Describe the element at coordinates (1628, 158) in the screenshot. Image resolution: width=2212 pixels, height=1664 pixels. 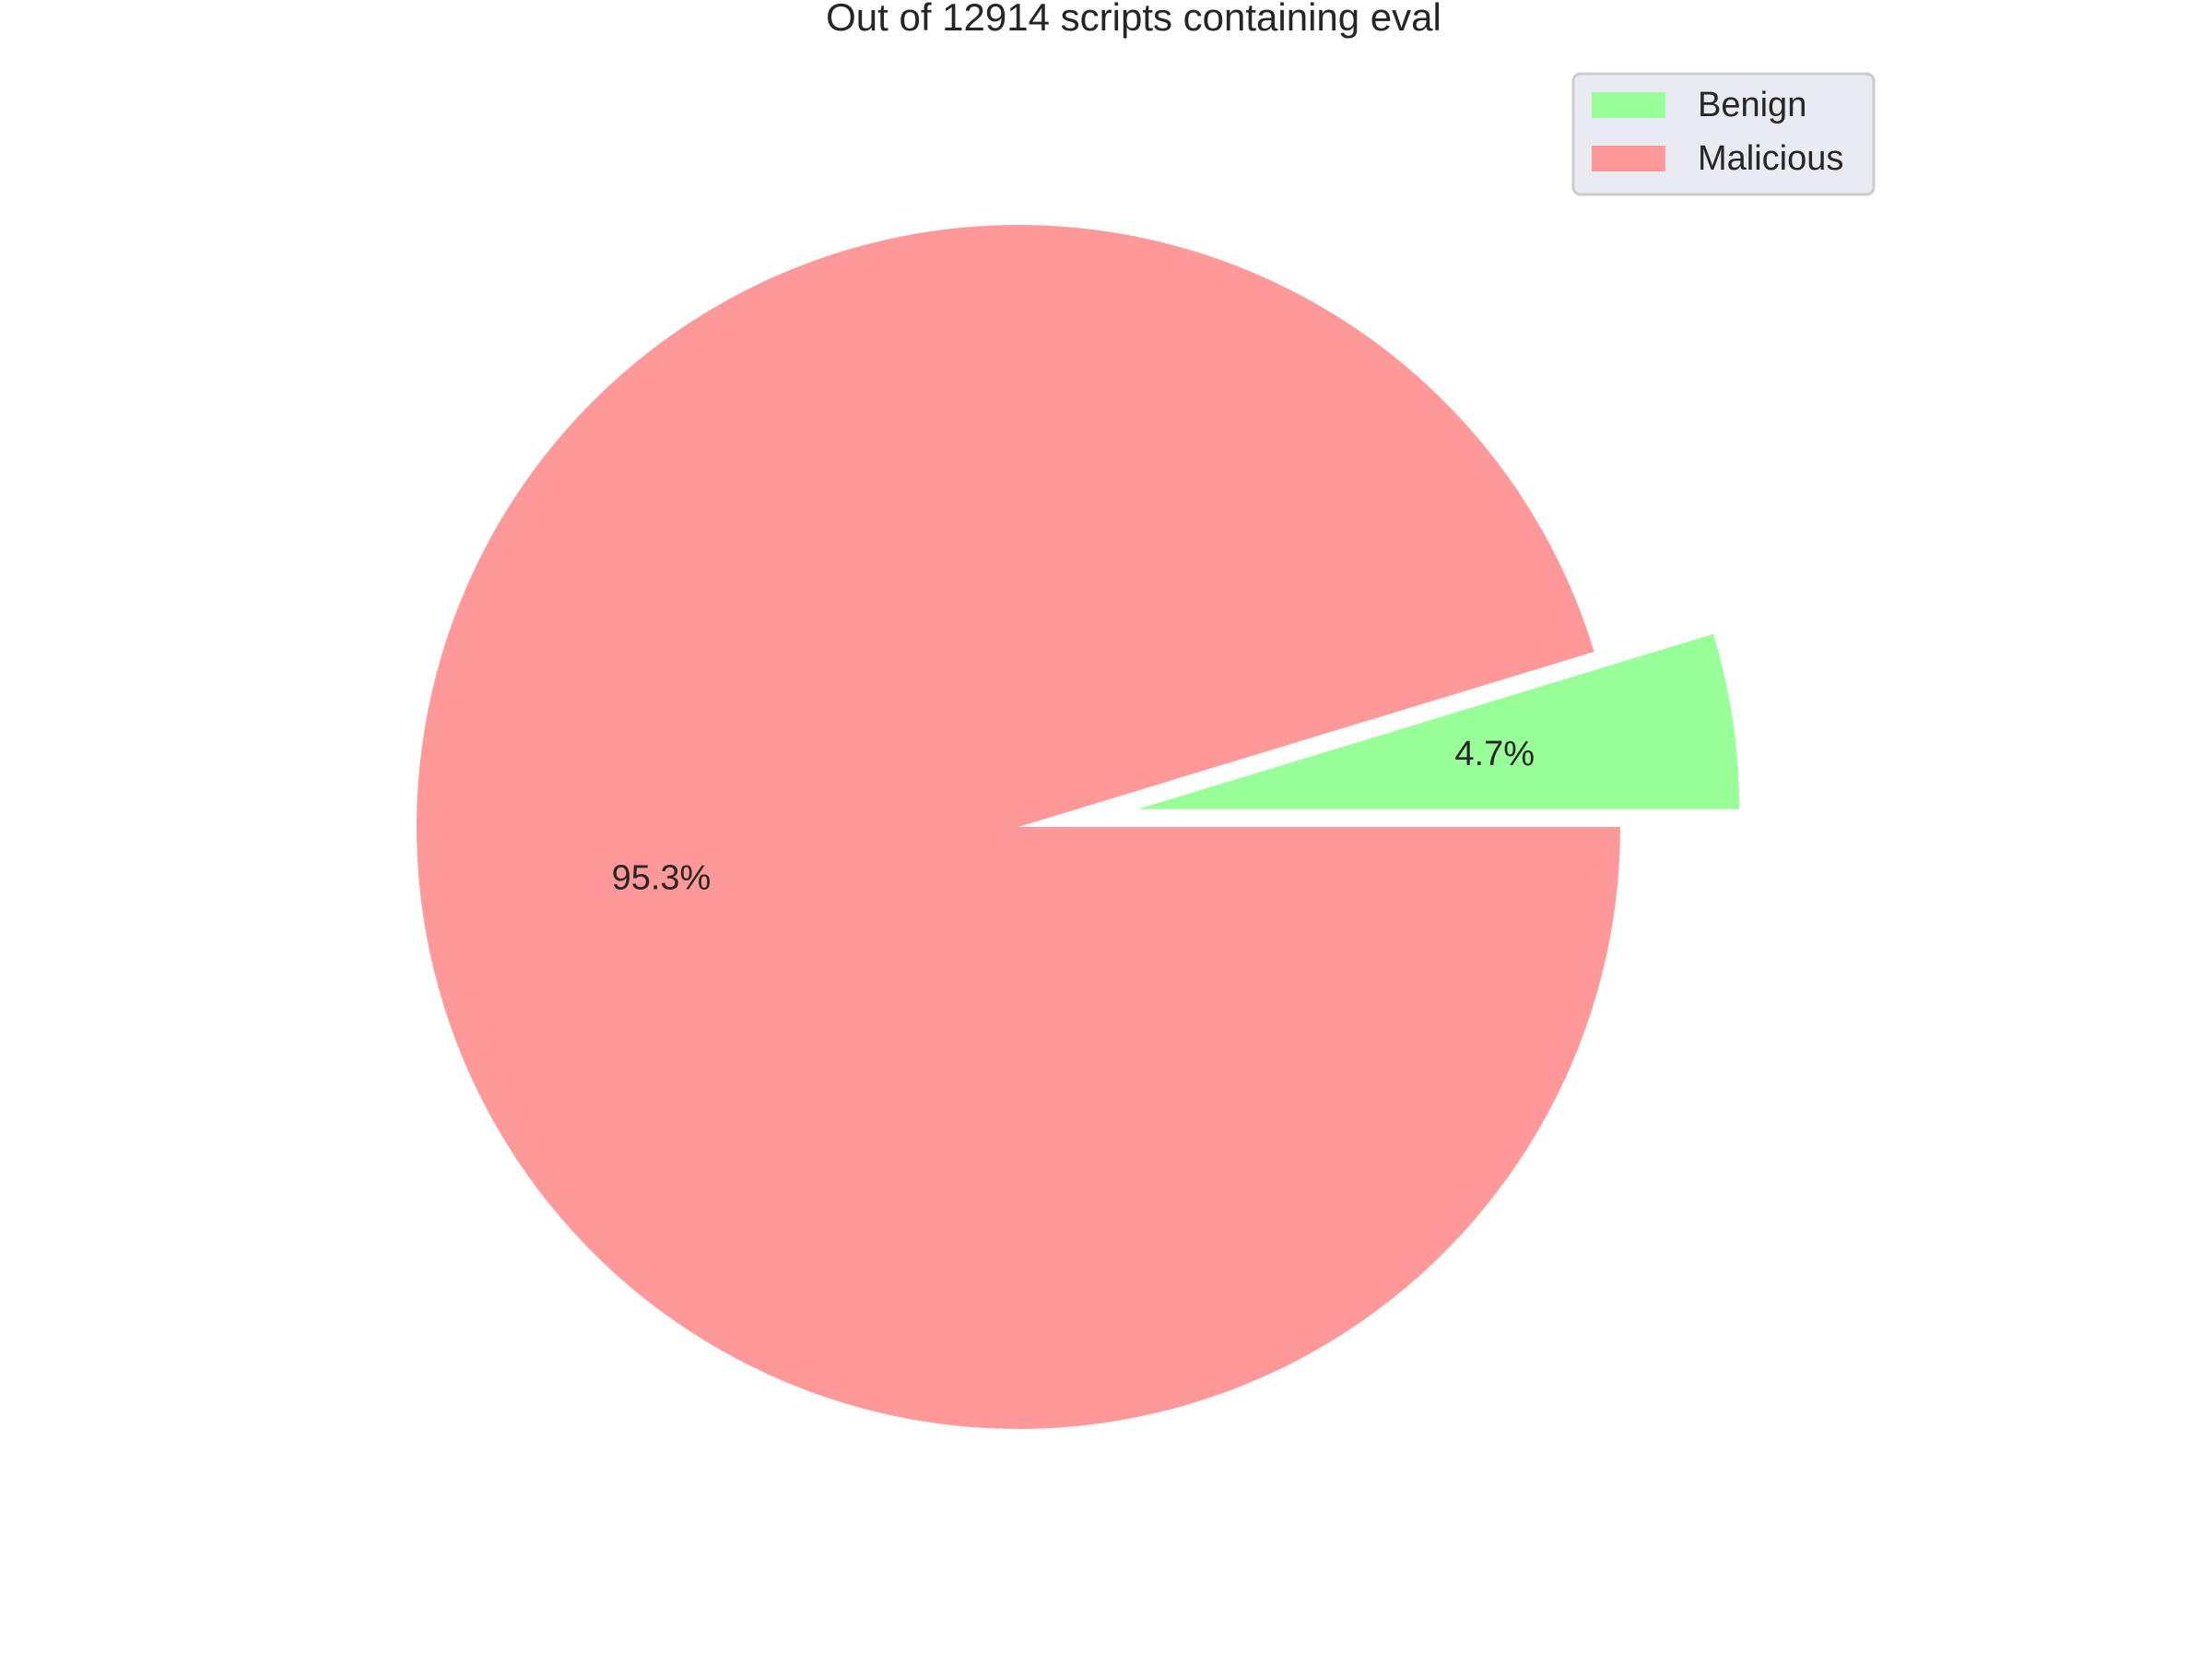
I see `legend-swatch-malicious` at that location.